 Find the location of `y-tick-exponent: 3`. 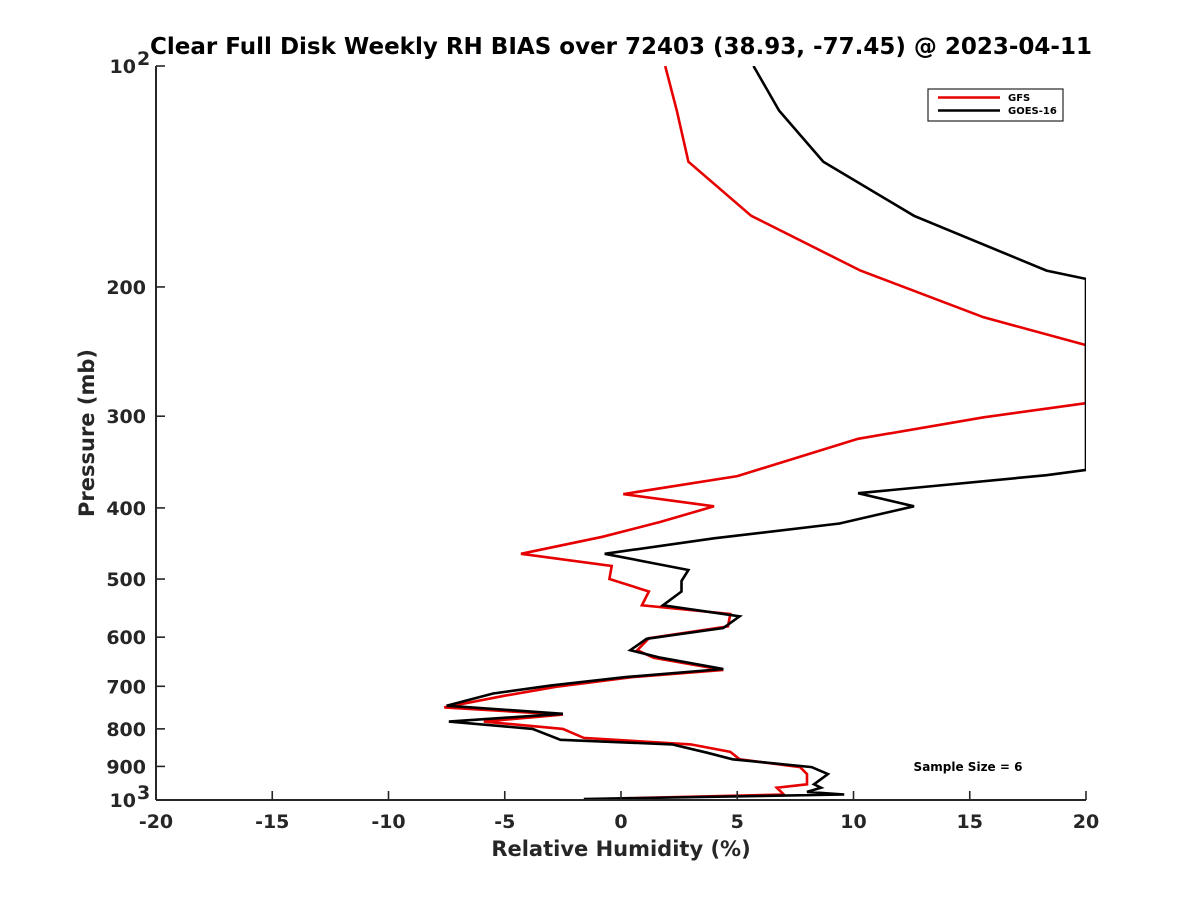

y-tick-exponent: 3 is located at coordinates (143, 793).